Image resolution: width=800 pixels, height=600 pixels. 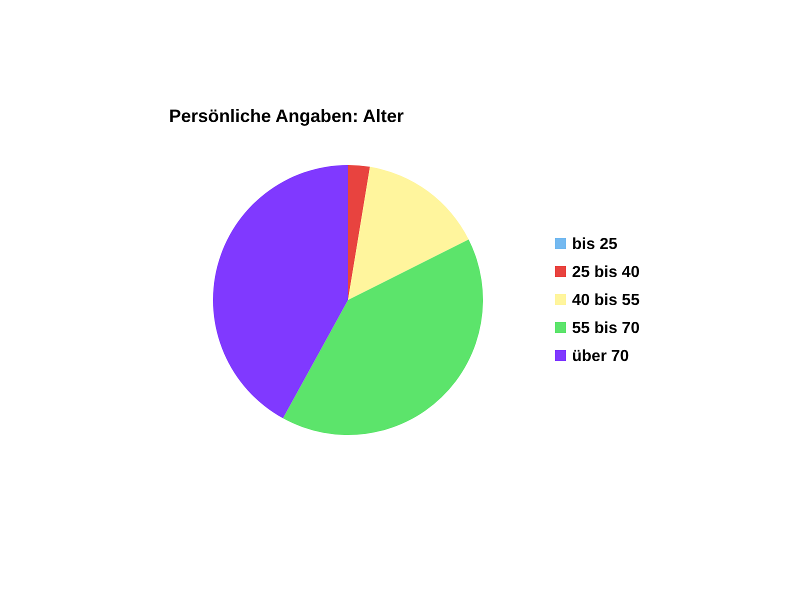 What do you see at coordinates (606, 272) in the screenshot?
I see `legend-label: 25 bis 40` at bounding box center [606, 272].